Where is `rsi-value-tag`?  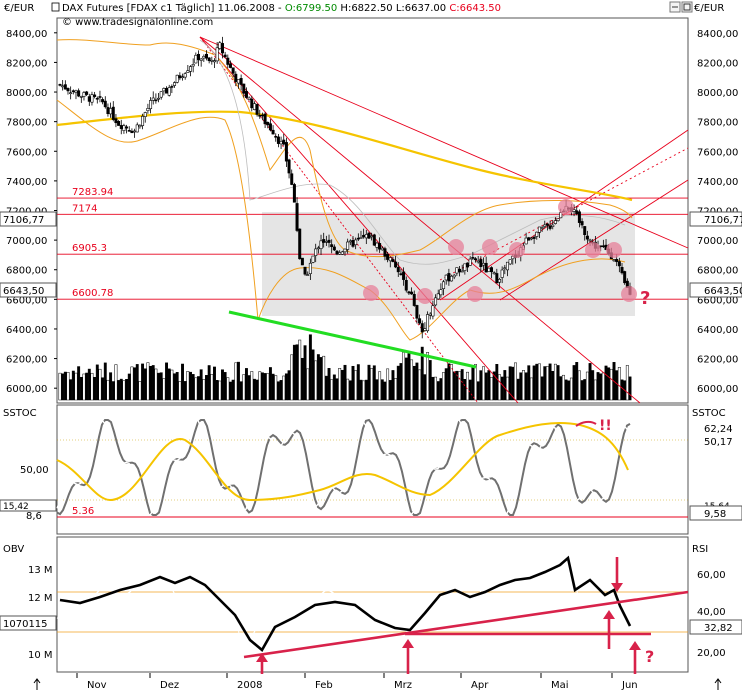 rsi-value-tag is located at coordinates (715, 627).